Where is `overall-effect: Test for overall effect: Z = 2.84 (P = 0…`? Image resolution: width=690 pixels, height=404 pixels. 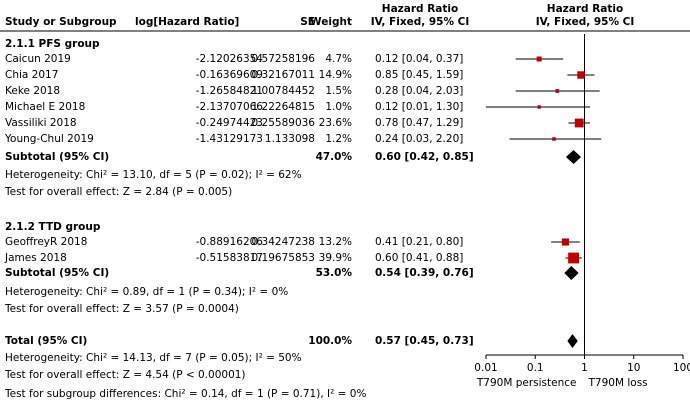 overall-effect: Test for overall effect: Z = 2.84 (P = 0… is located at coordinates (118, 192).